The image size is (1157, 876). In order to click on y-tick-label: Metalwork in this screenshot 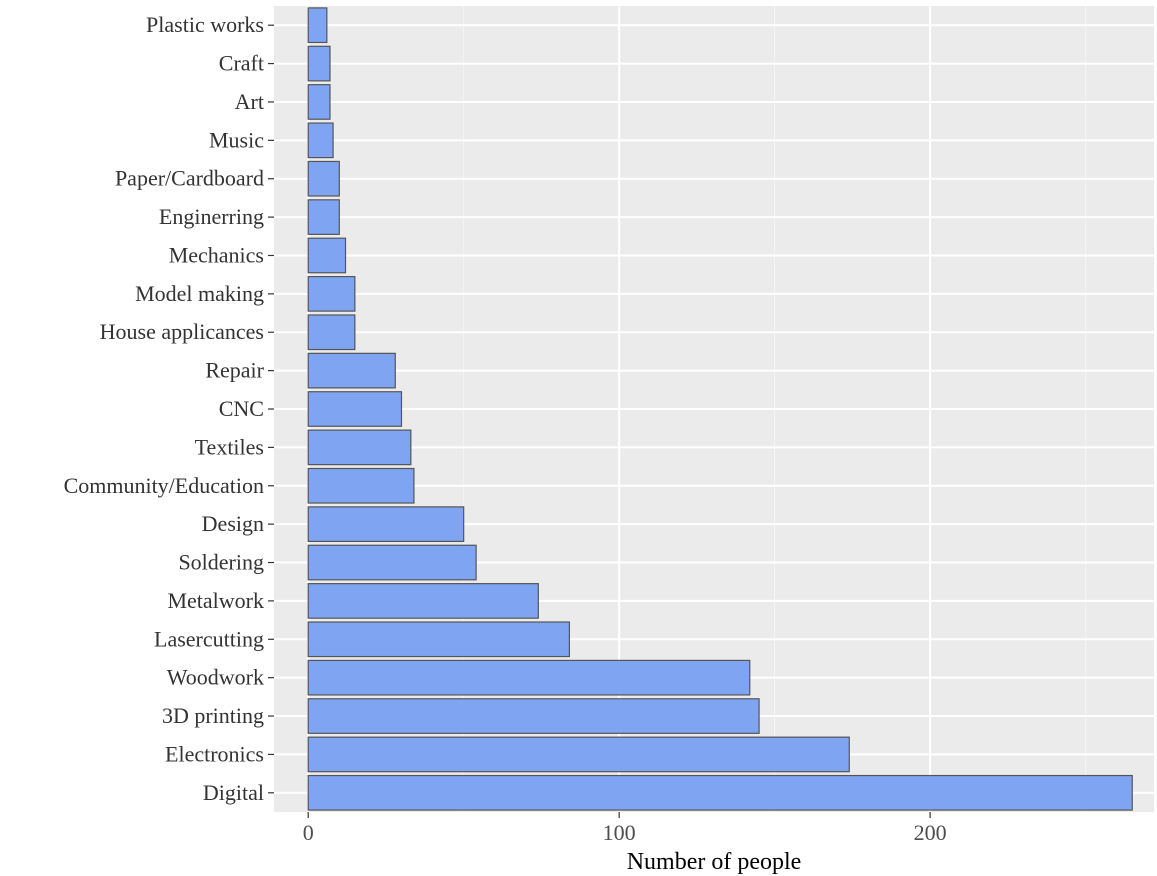, I will do `click(215, 600)`.